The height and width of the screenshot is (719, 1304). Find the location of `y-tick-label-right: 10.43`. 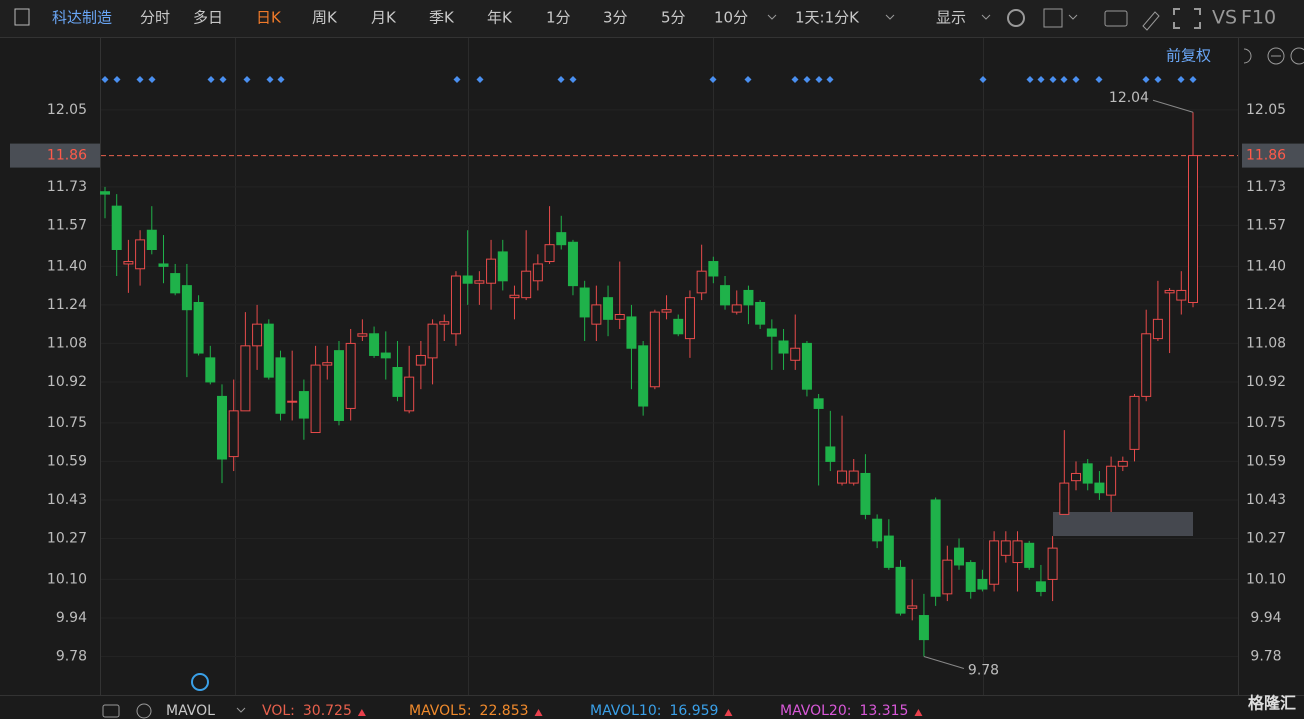

y-tick-label-right: 10.43 is located at coordinates (1266, 500).